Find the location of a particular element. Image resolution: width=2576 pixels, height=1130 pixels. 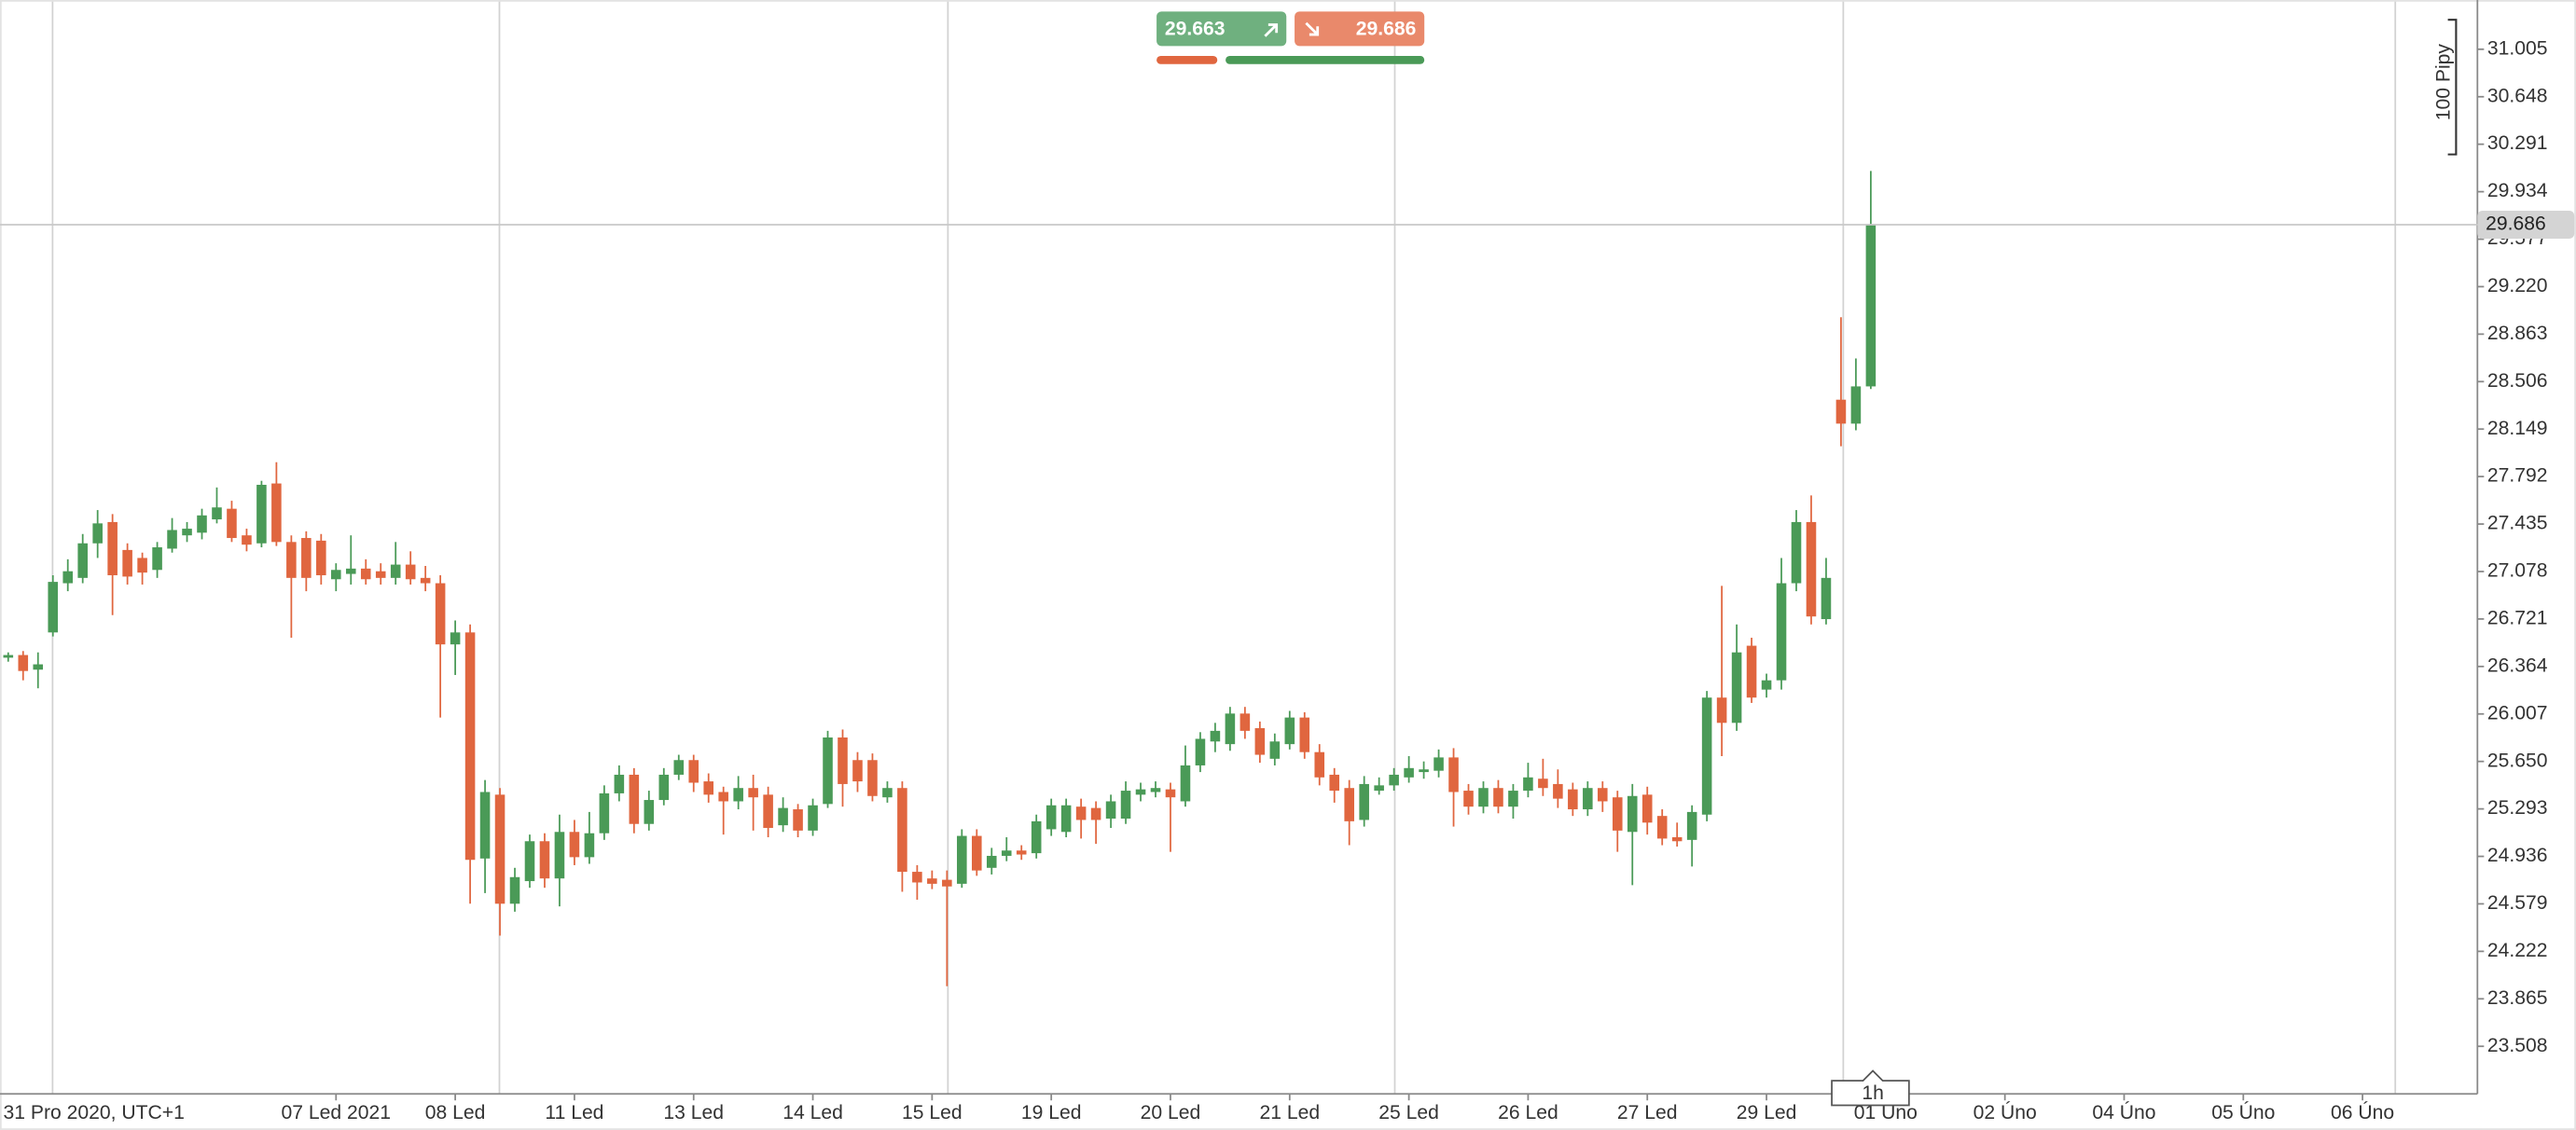

y-tick-label: 31.005 is located at coordinates (2517, 48).